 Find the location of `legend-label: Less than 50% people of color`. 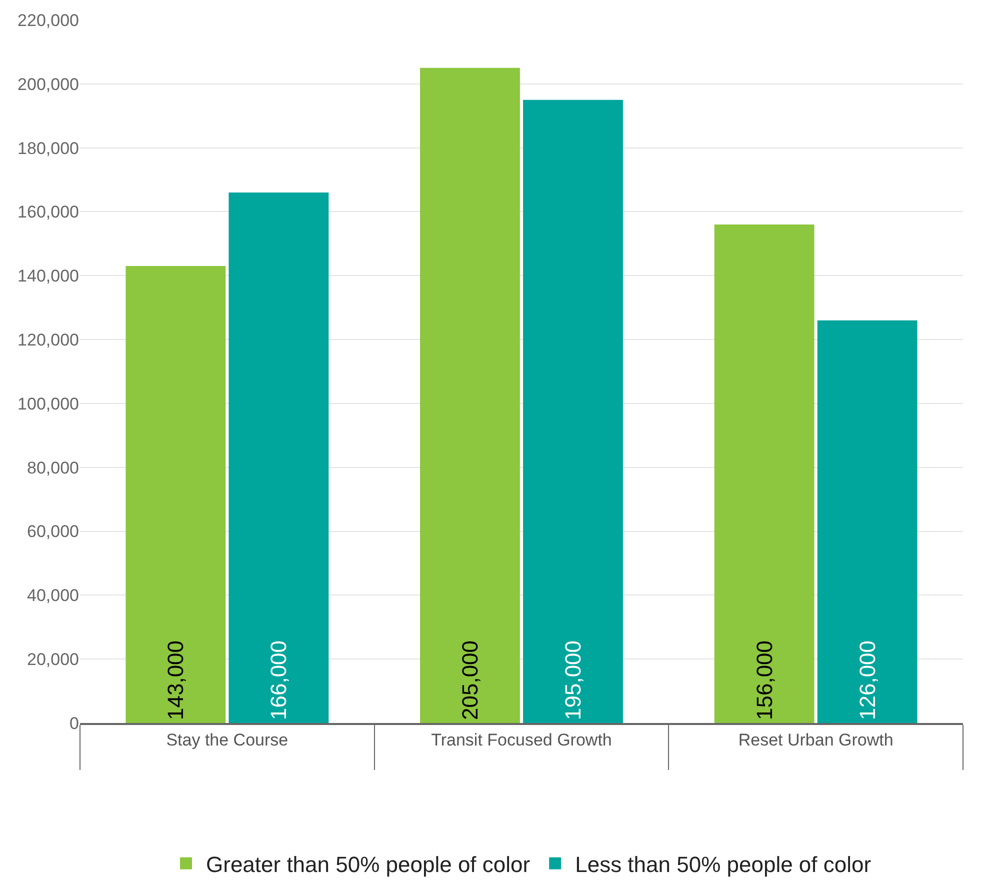

legend-label: Less than 50% people of color is located at coordinates (723, 864).